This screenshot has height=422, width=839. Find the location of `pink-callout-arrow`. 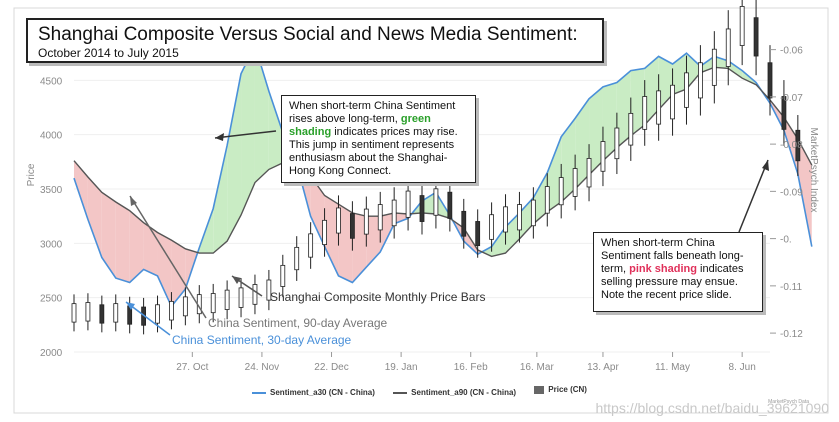

pink-callout-arrow is located at coordinates (753, 196).